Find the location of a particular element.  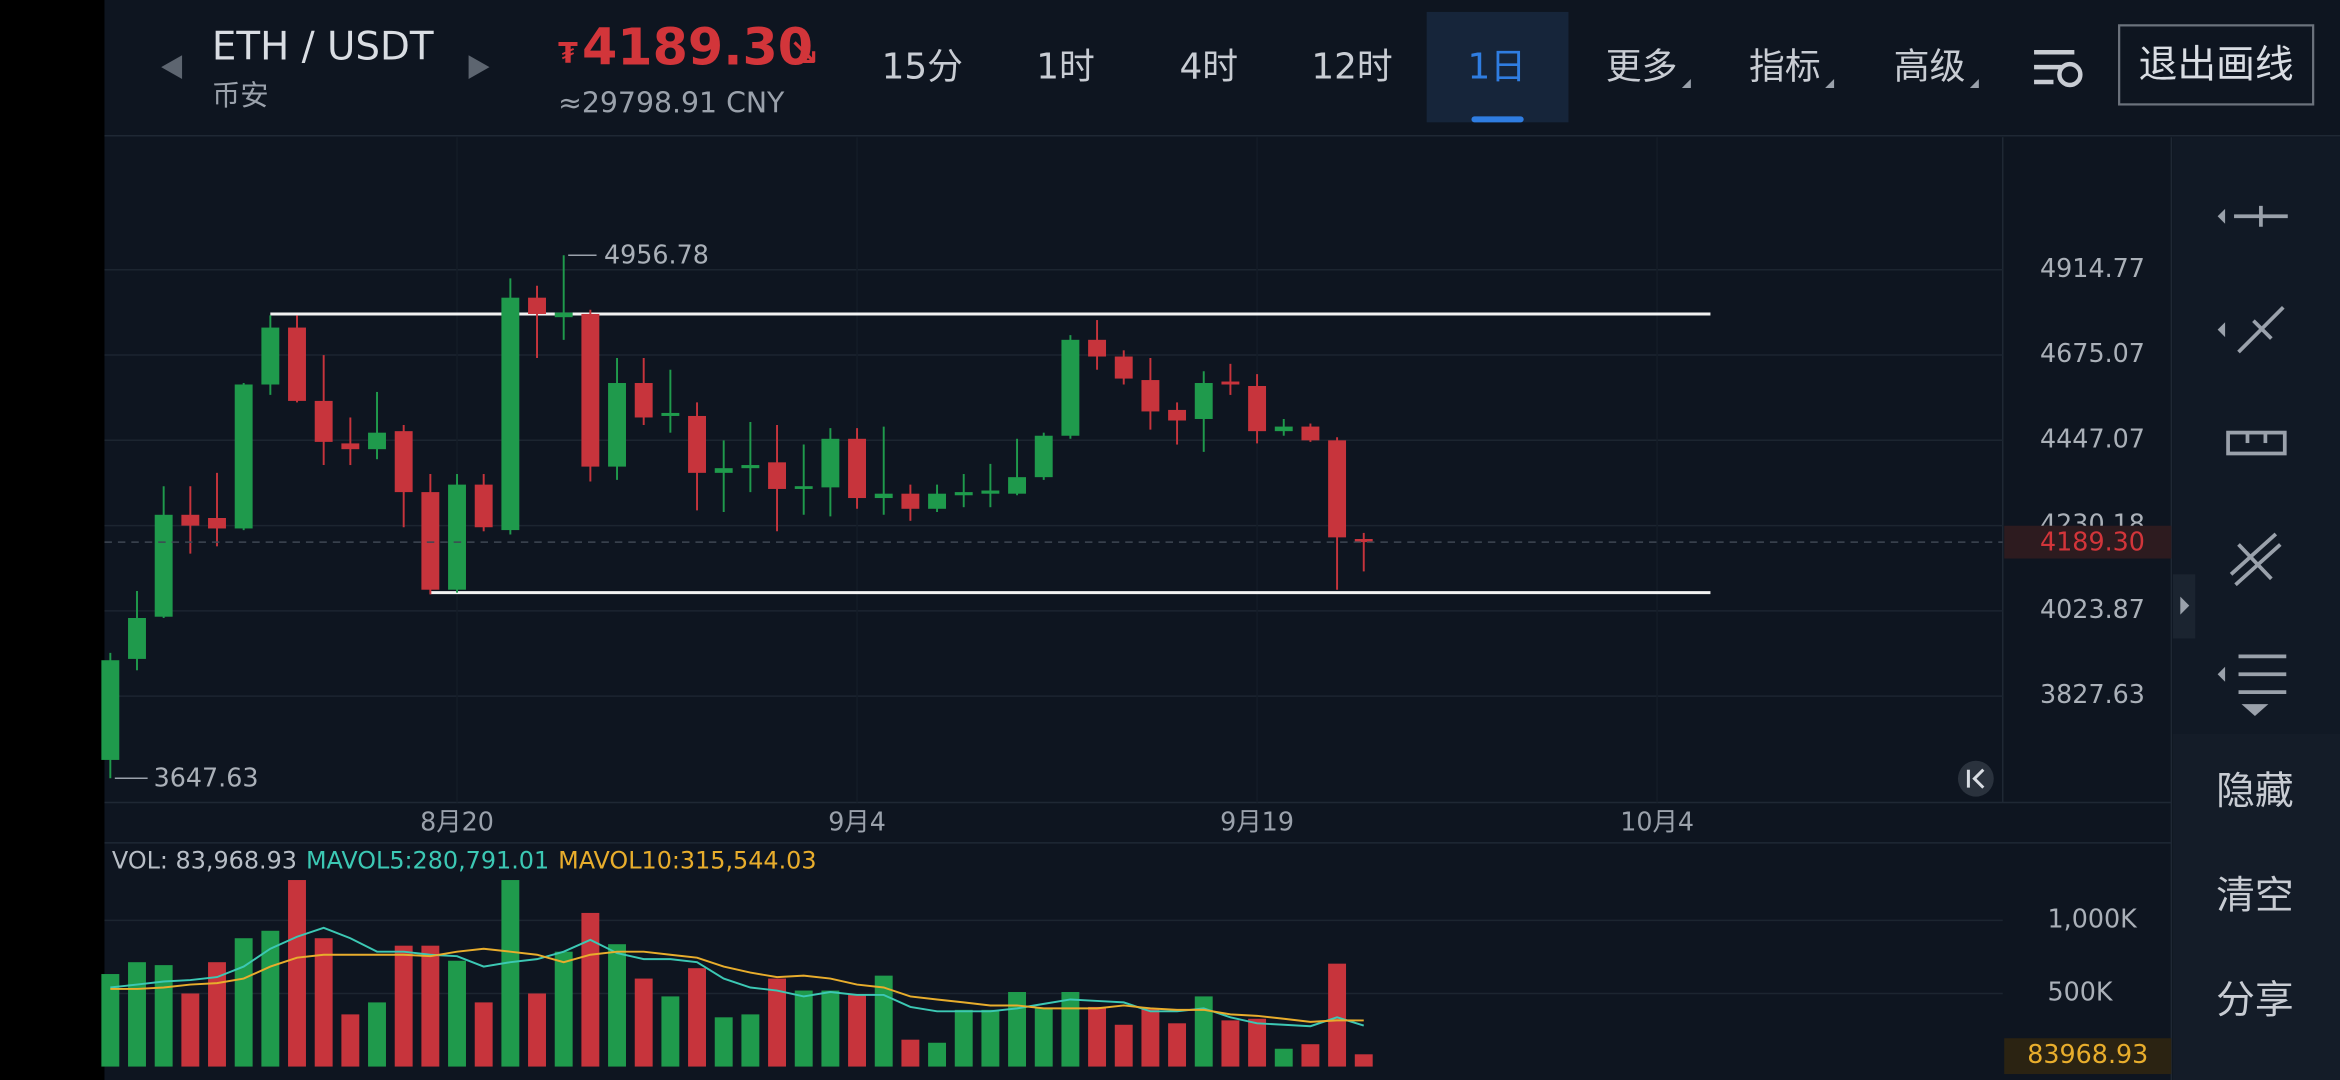

tool-channel is located at coordinates (2253, 554).